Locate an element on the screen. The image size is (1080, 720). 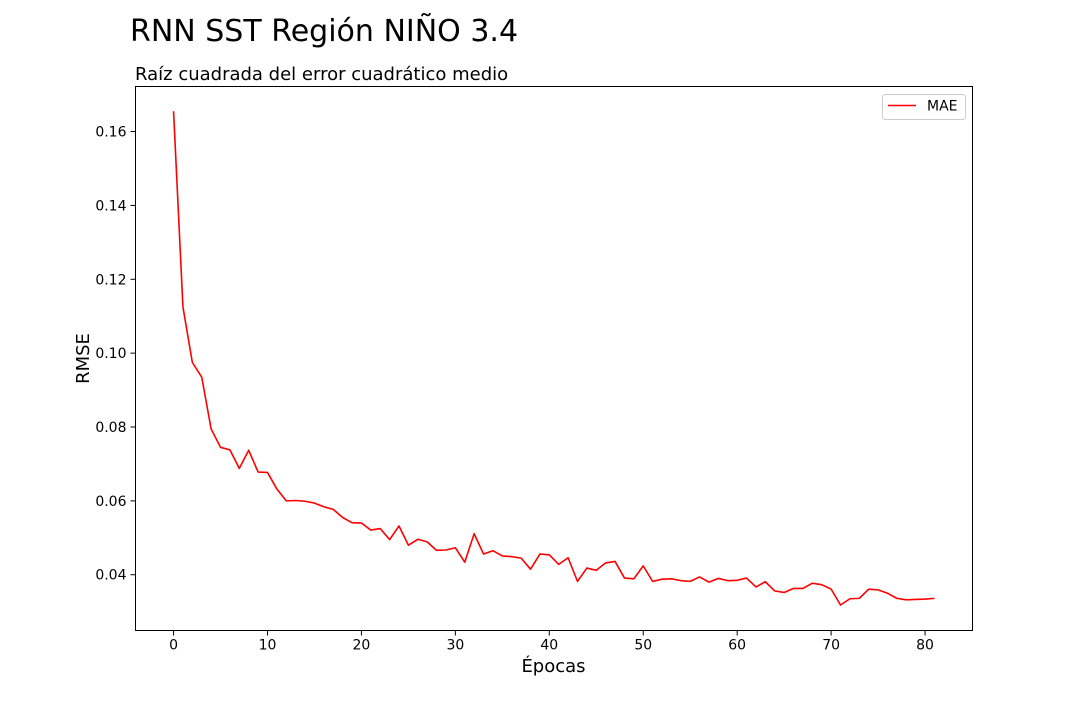
legend-label: MAE is located at coordinates (942, 107).